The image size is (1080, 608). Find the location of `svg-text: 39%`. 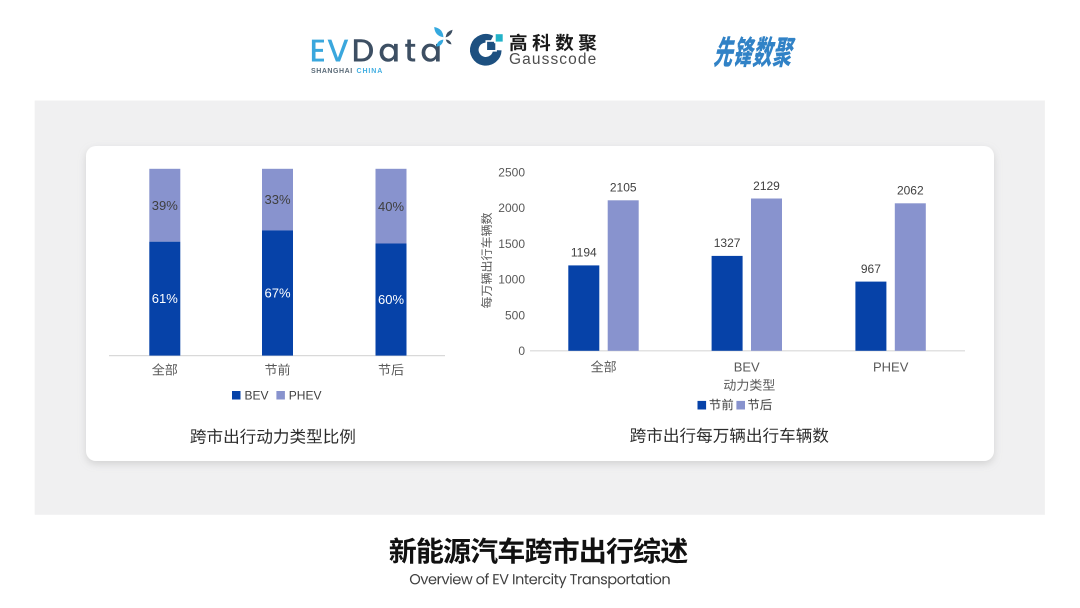

svg-text: 39% is located at coordinates (165, 205).